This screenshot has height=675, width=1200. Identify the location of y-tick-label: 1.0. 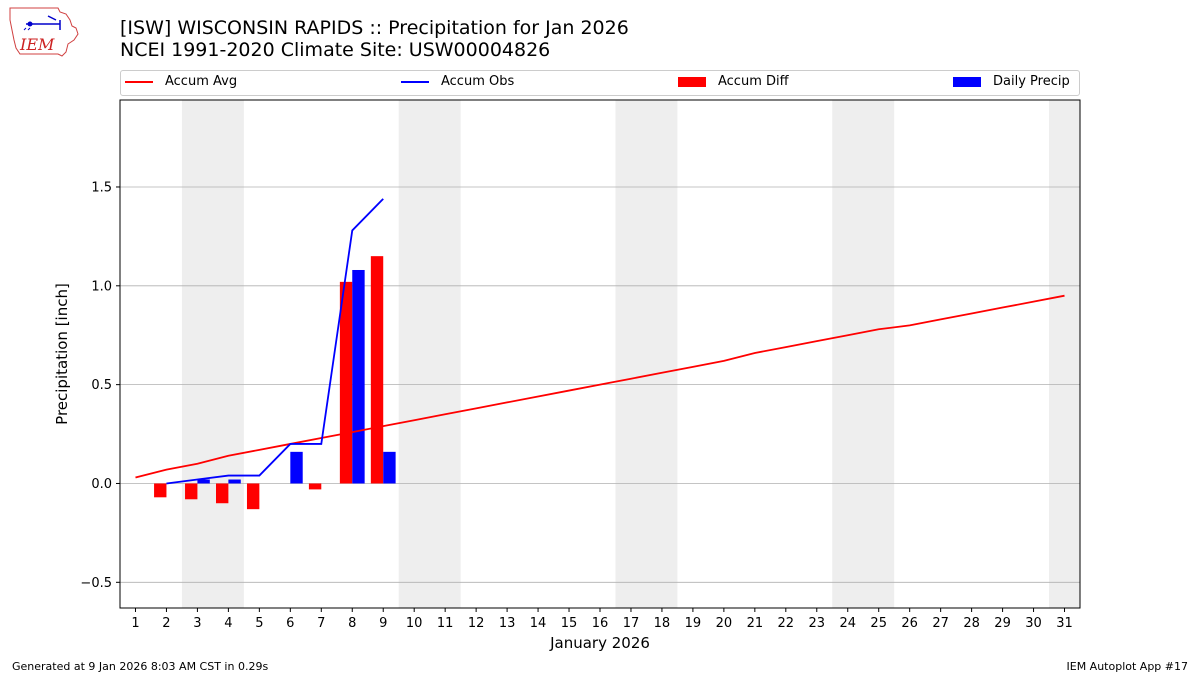
(101, 286).